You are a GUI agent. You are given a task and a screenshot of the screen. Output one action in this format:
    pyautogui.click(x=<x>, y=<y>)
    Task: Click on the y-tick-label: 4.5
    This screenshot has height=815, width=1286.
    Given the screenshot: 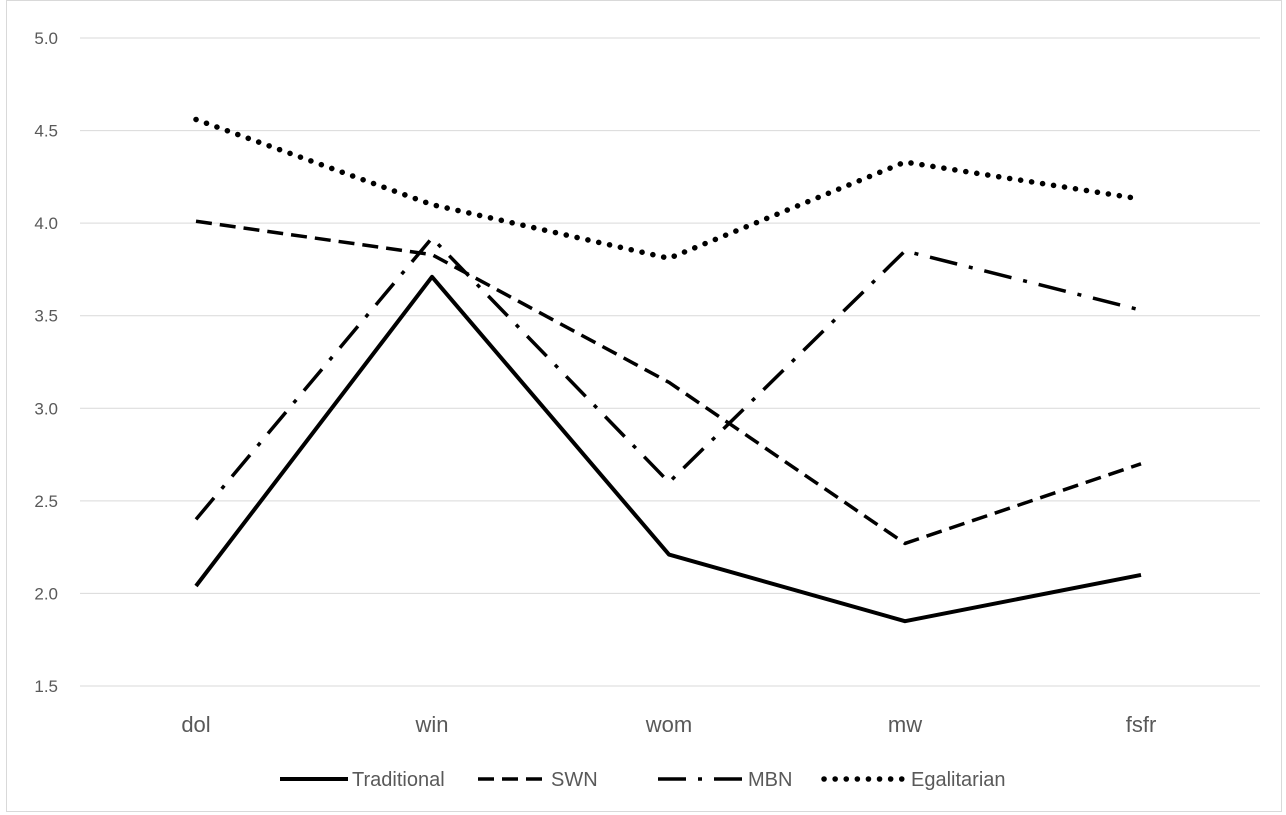 What is the action you would take?
    pyautogui.click(x=46, y=131)
    